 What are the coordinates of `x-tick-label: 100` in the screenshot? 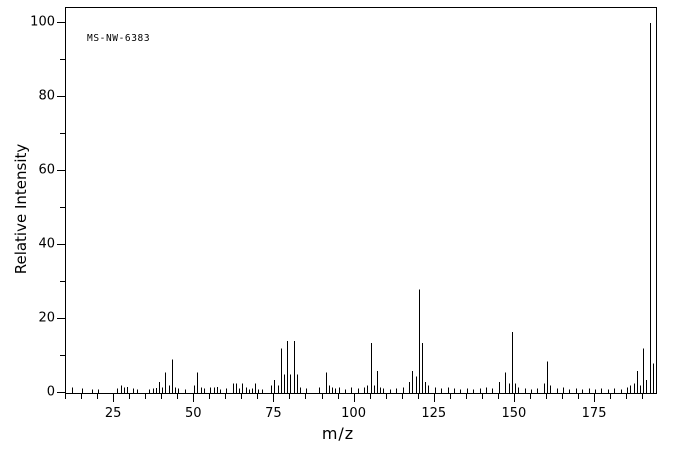 It's located at (353, 413).